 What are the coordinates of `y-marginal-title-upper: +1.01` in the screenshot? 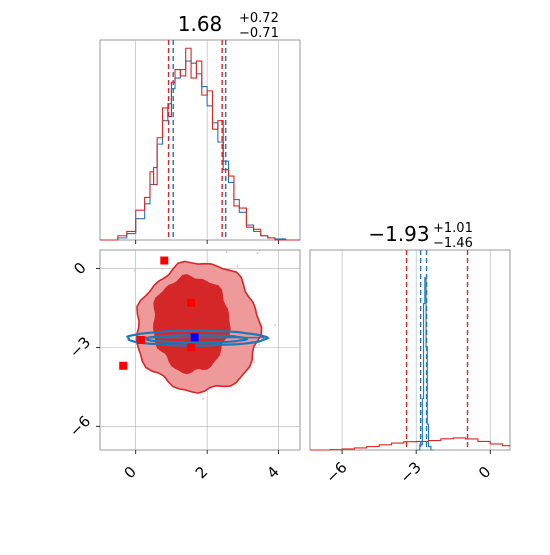 It's located at (453, 228).